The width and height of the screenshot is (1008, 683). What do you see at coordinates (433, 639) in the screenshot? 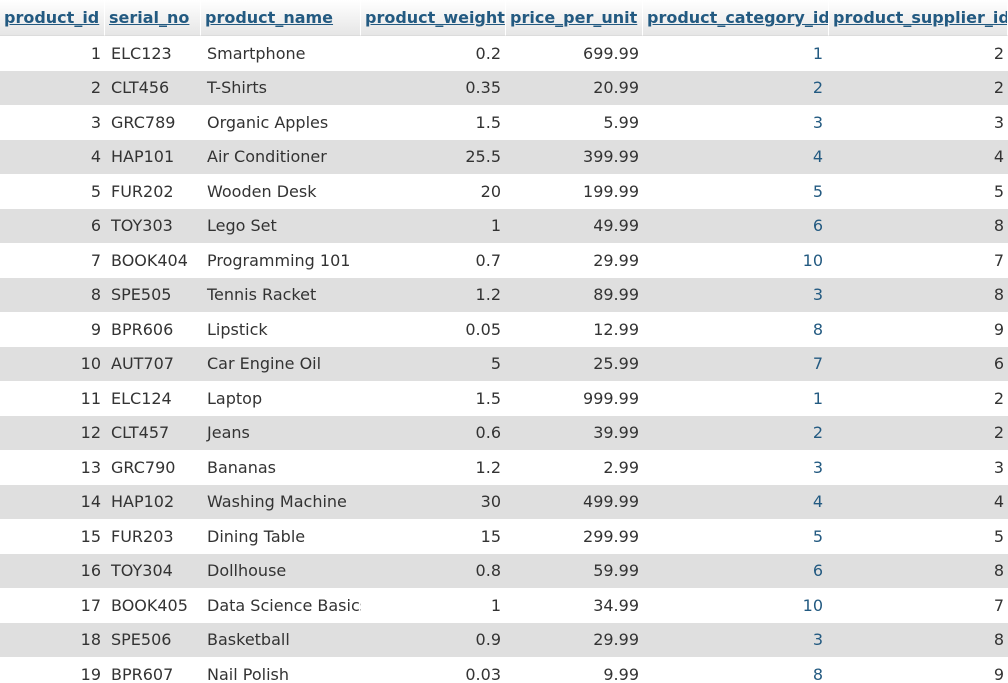
I see `cell-product-weight: 0.9` at bounding box center [433, 639].